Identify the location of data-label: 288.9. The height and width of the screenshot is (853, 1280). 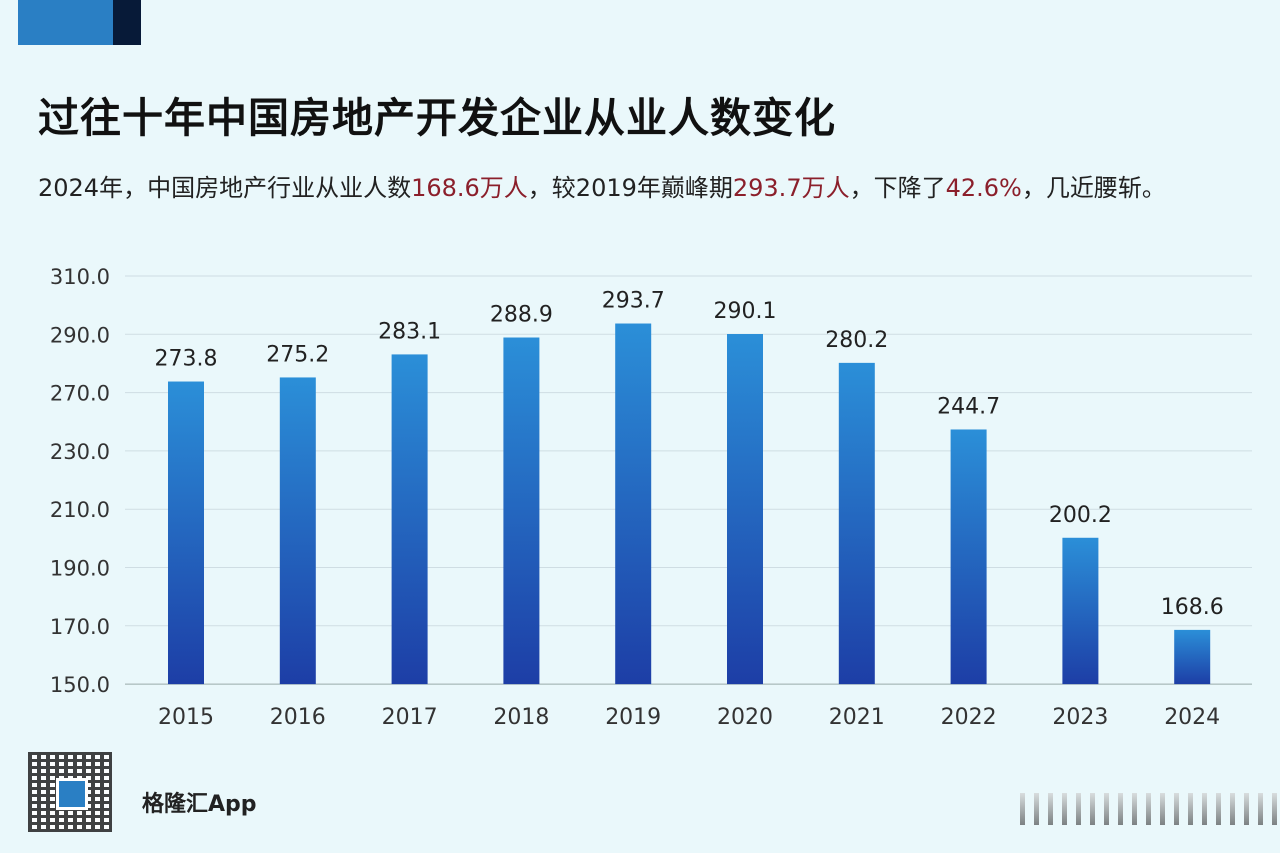
(521, 315).